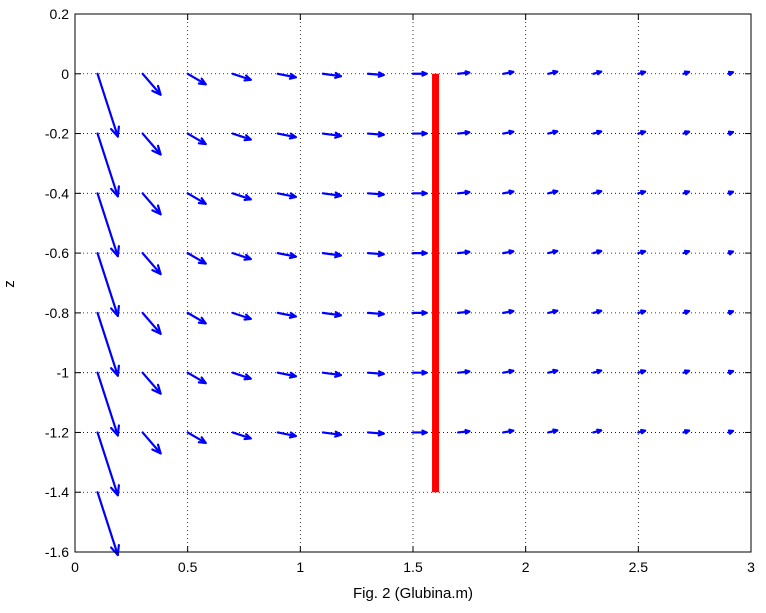 This screenshot has width=766, height=613. I want to click on x-tick-label: 1, so click(300, 567).